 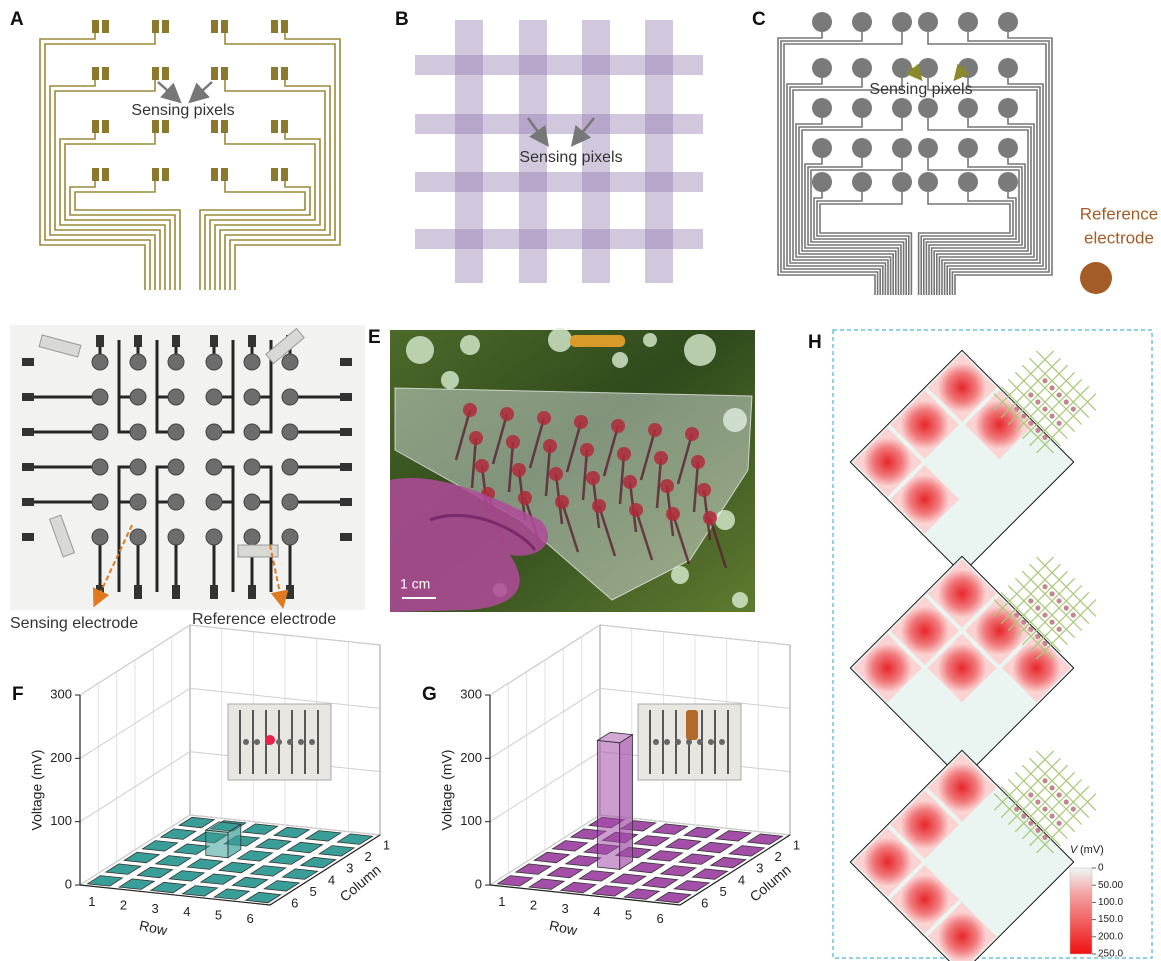 I want to click on column-tick-label: 6, so click(x=294, y=903).